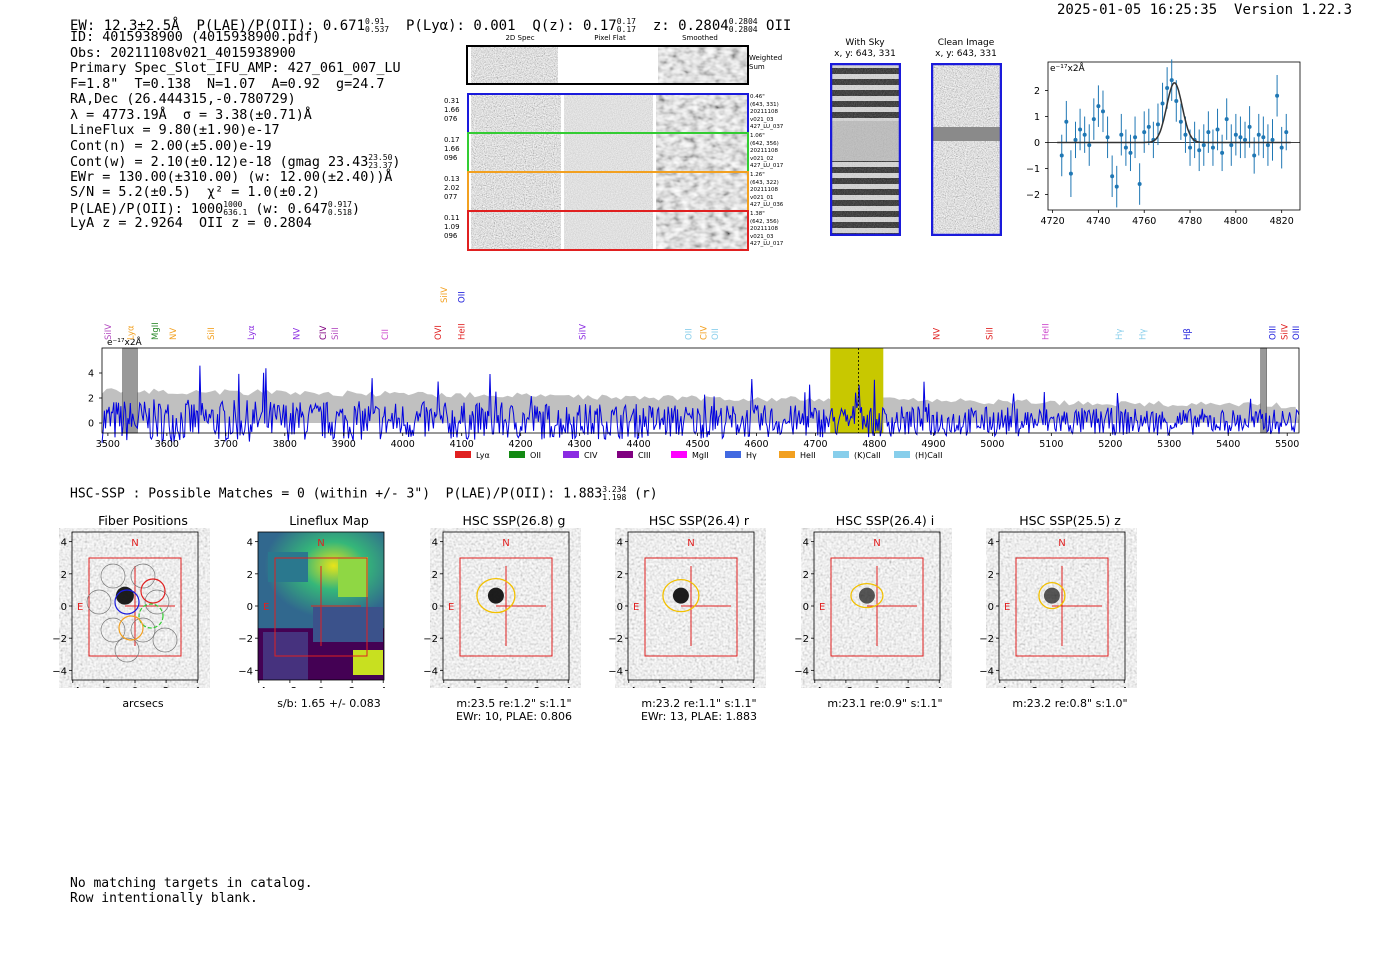 This screenshot has width=1400, height=953. I want to click on spectrum-legend-item: CIII, so click(634, 455).